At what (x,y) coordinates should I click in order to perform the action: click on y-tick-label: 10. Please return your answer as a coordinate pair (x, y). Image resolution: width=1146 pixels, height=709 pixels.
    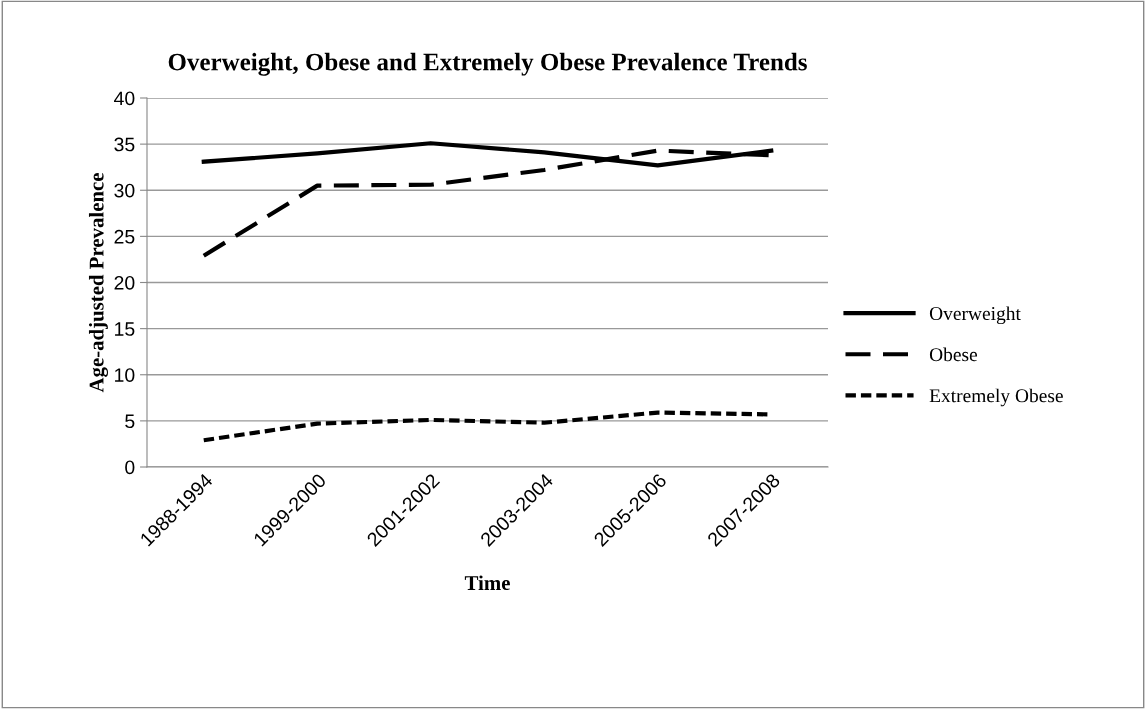
    Looking at the image, I should click on (125, 375).